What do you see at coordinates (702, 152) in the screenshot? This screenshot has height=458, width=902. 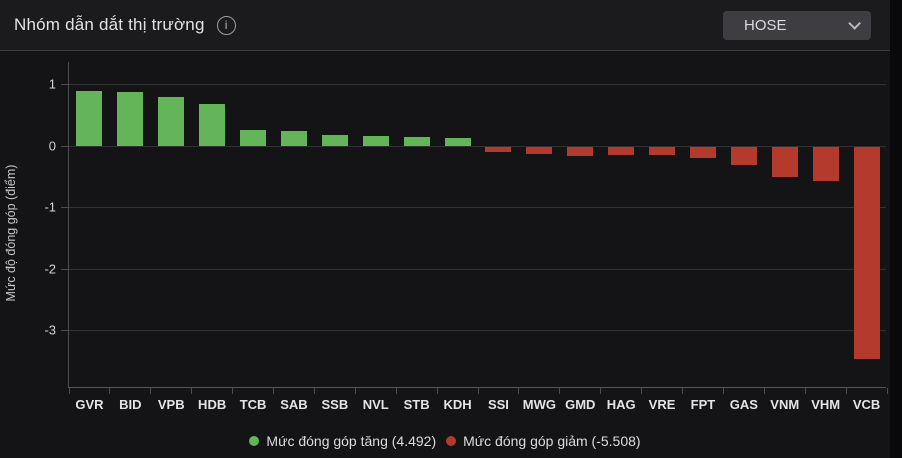 I see `bar-FPT` at bounding box center [702, 152].